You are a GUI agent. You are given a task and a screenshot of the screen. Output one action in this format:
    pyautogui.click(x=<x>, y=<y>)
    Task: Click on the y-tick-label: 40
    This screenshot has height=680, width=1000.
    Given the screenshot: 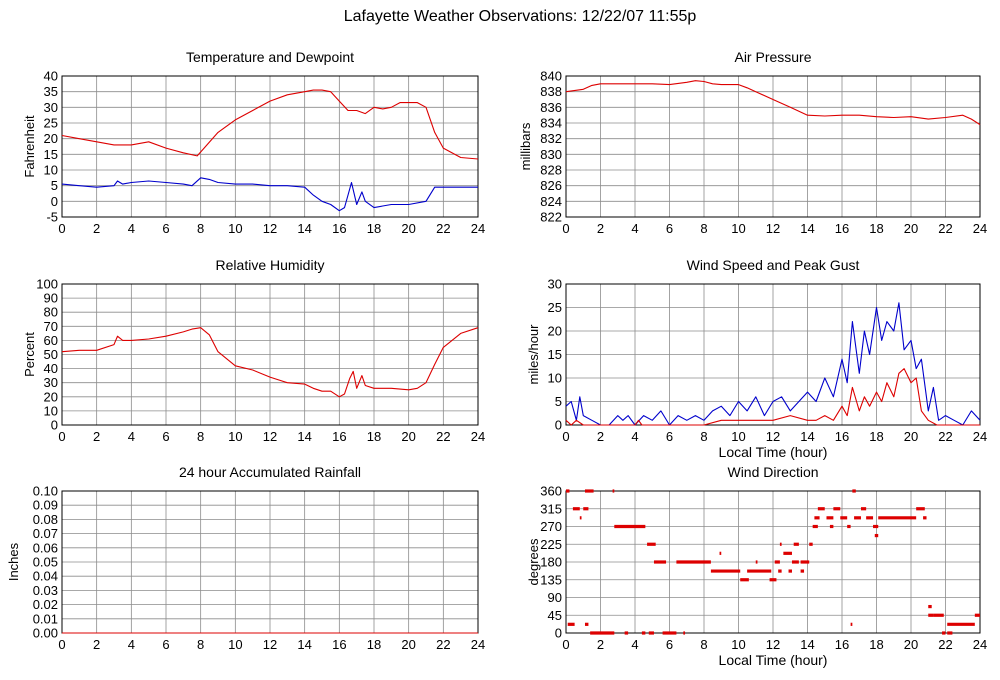 What is the action you would take?
    pyautogui.click(x=51, y=368)
    